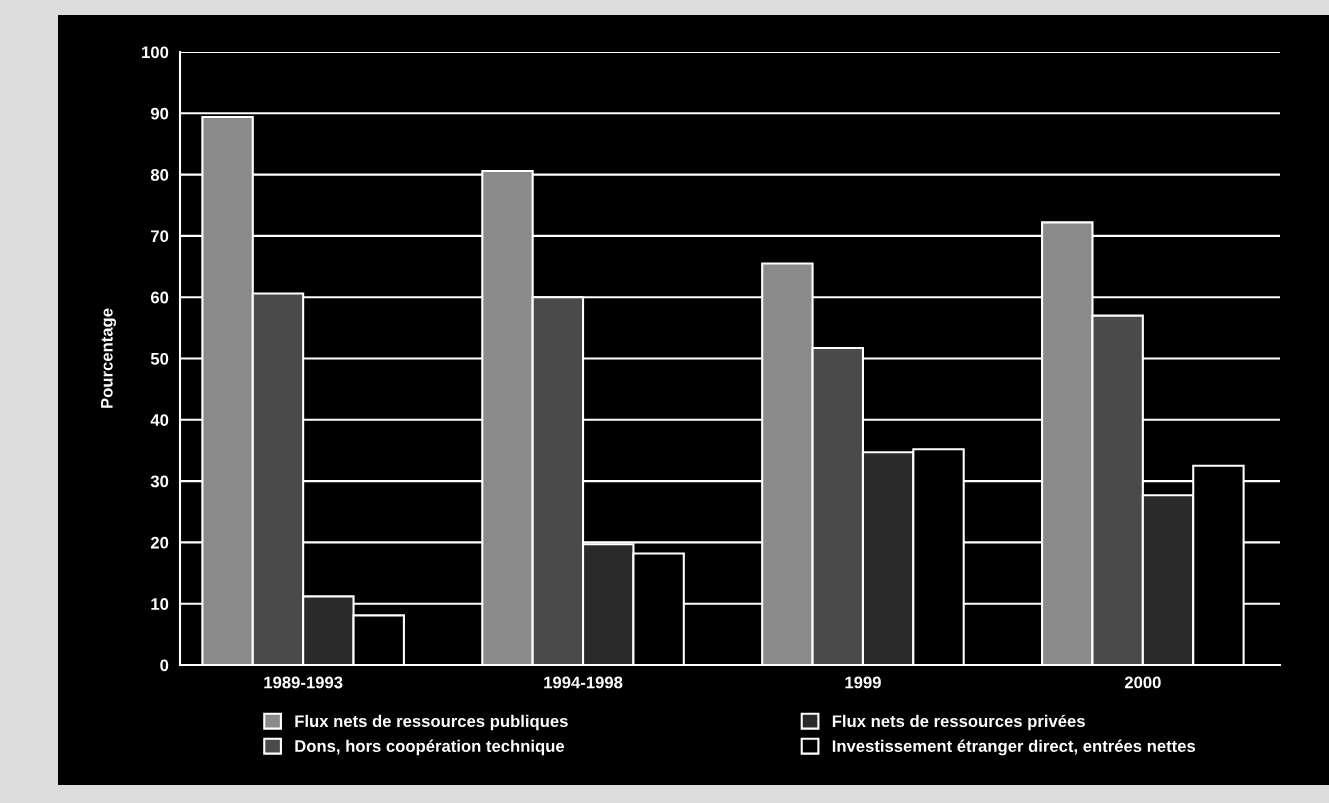  I want to click on y-tick-label: 80, so click(159, 175).